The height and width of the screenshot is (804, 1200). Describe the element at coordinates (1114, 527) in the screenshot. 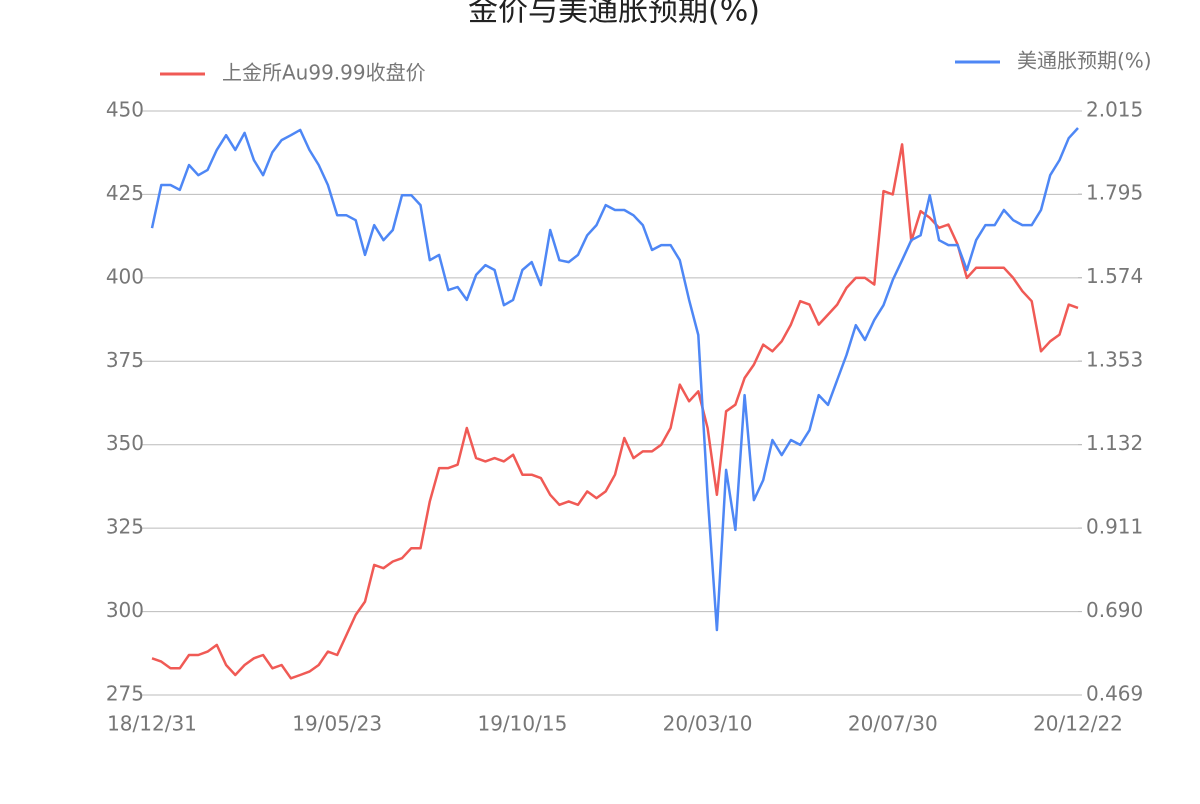

I see `y2-tick-label: 0.911` at that location.